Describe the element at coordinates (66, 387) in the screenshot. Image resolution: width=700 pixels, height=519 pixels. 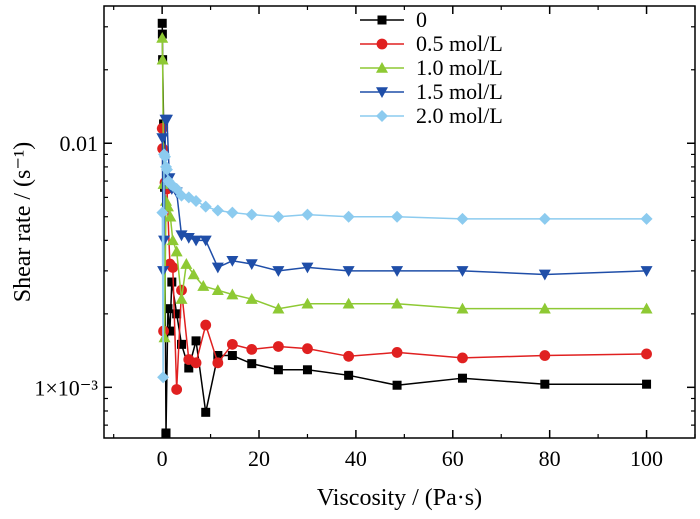
I see `y-tick-label: 1×10⁻³` at that location.